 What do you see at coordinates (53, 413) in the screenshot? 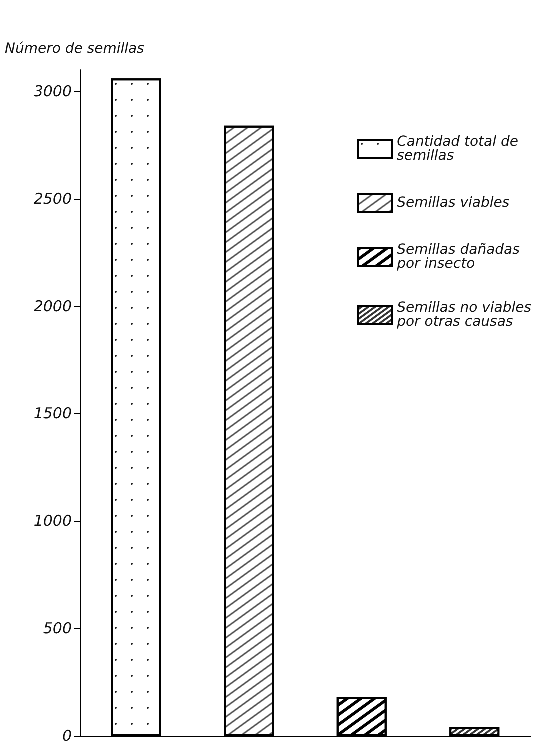
I see `y-tick-label: 1500` at bounding box center [53, 413].